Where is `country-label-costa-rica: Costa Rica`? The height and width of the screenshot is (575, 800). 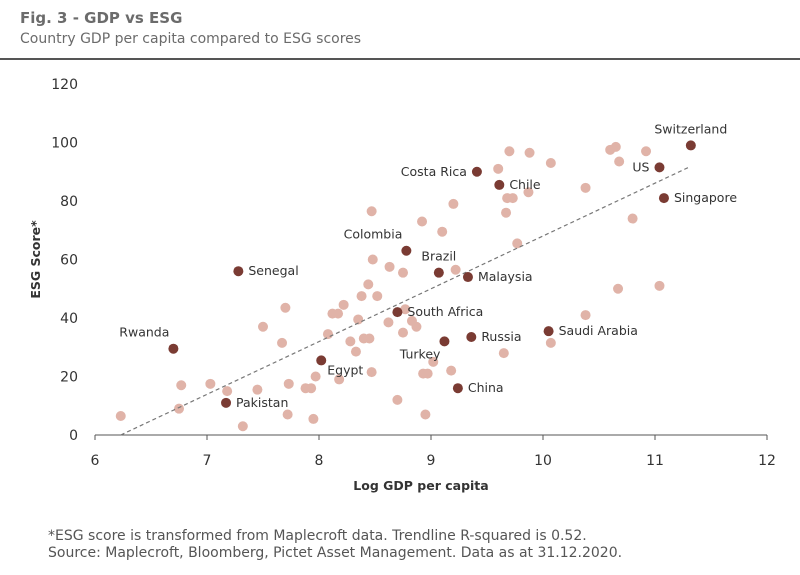
country-label-costa-rica: Costa Rica is located at coordinates (434, 171).